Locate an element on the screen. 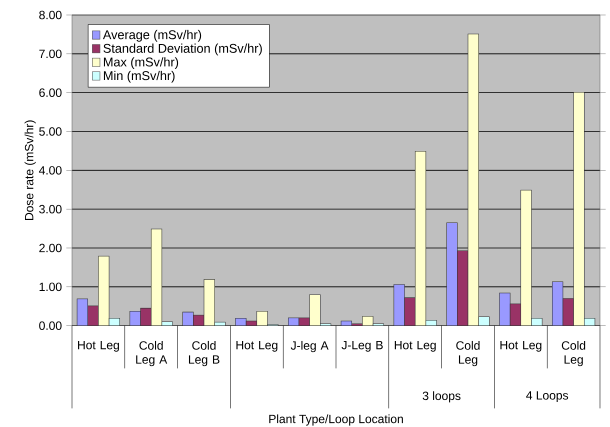 The width and height of the screenshot is (610, 427). y-tick-label: 5.00 is located at coordinates (50, 131).